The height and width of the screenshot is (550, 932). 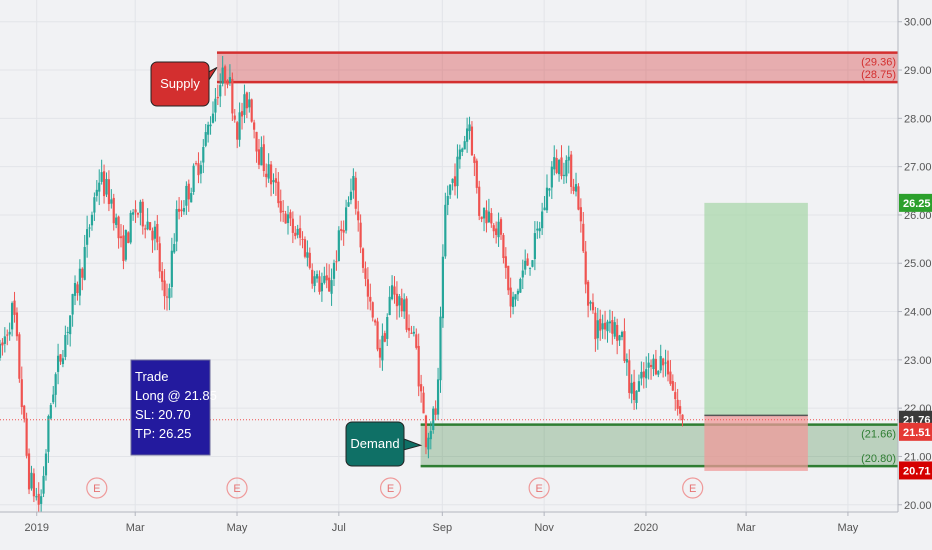 I want to click on supply-zone, so click(x=557, y=67).